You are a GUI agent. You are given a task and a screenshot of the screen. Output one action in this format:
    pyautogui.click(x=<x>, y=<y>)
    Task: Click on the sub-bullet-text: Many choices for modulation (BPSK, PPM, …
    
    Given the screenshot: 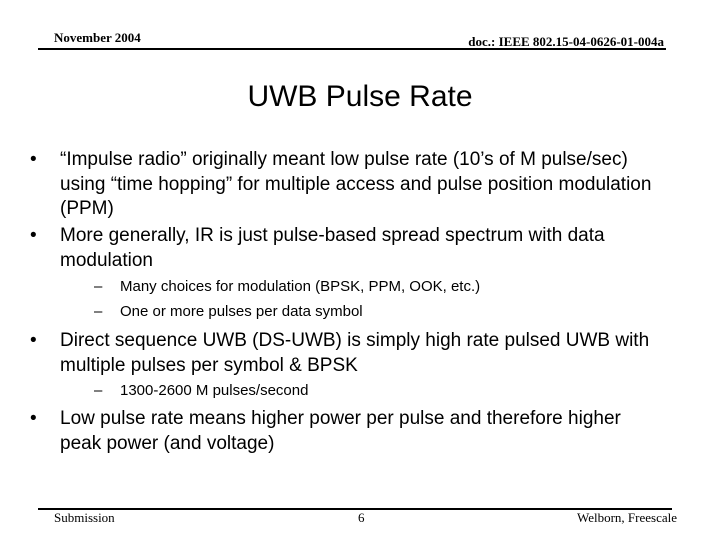 What is the action you would take?
    pyautogui.click(x=300, y=286)
    